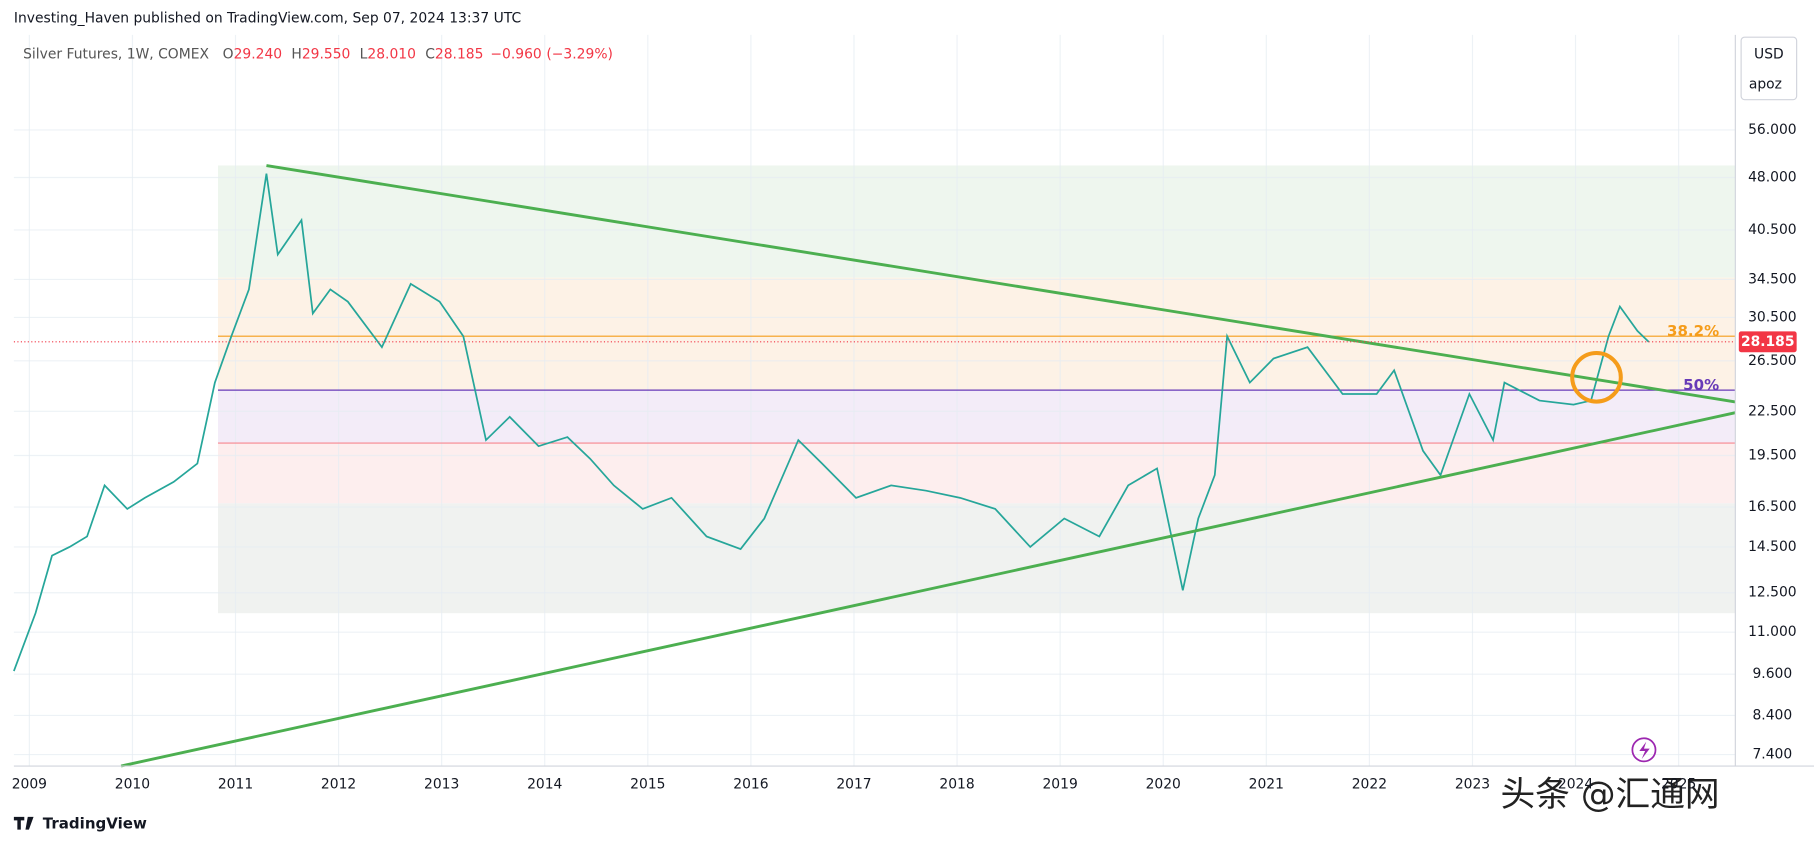 Image resolution: width=1814 pixels, height=846 pixels. Describe the element at coordinates (1772, 317) in the screenshot. I see `y-tick-label: 30.500` at that location.